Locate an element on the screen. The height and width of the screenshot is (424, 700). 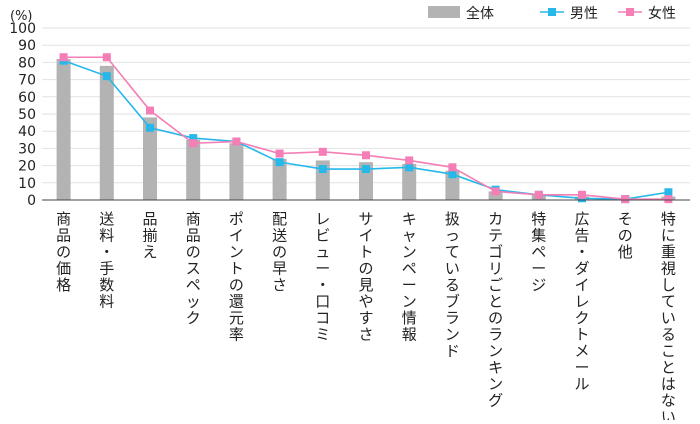
y-unit-label: (%) is located at coordinates (21, 16).